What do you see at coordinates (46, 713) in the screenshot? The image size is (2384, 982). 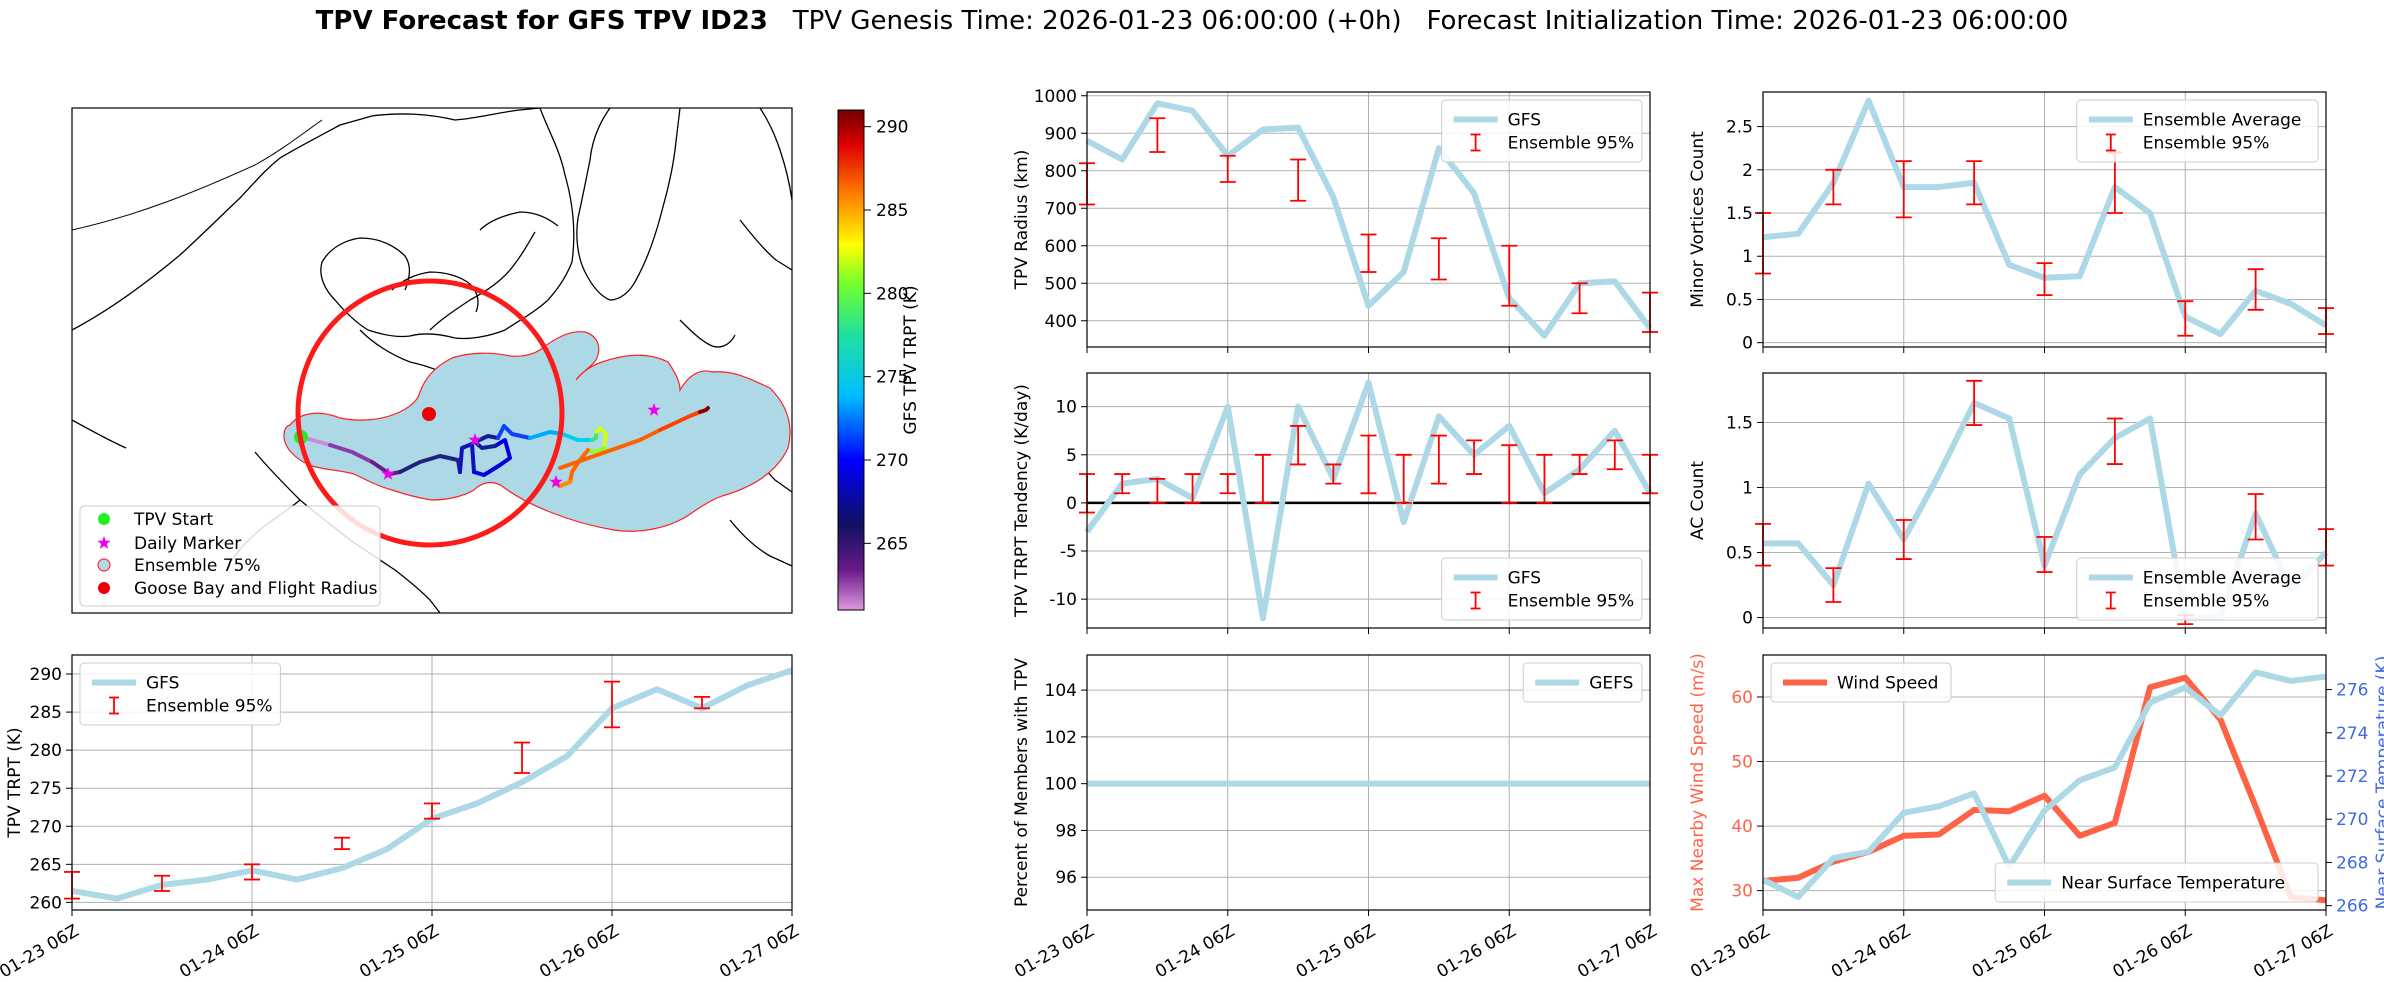 I see `y-tick-label: 285` at bounding box center [46, 713].